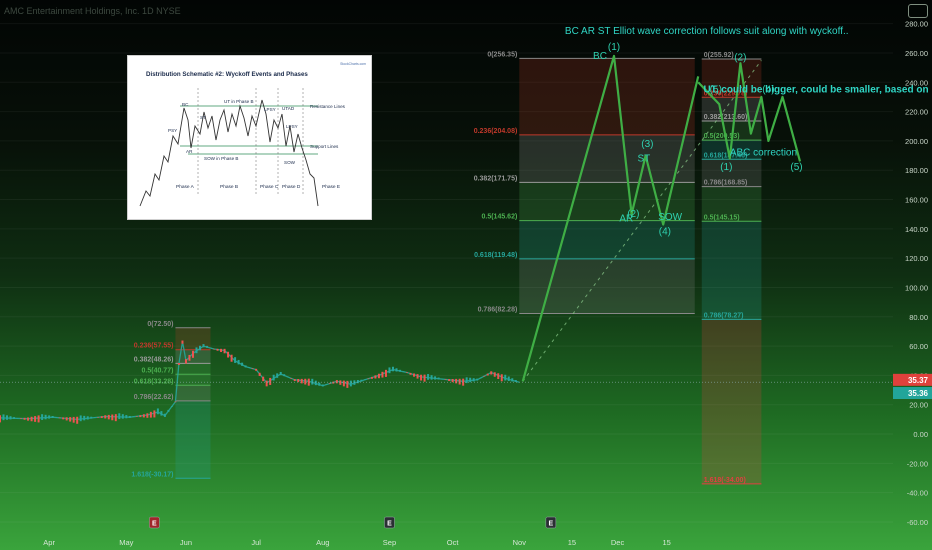 This screenshot has height=550, width=932. What do you see at coordinates (722, 217) in the screenshot?
I see `fib-level-label: 0.5(145.15)` at bounding box center [722, 217].